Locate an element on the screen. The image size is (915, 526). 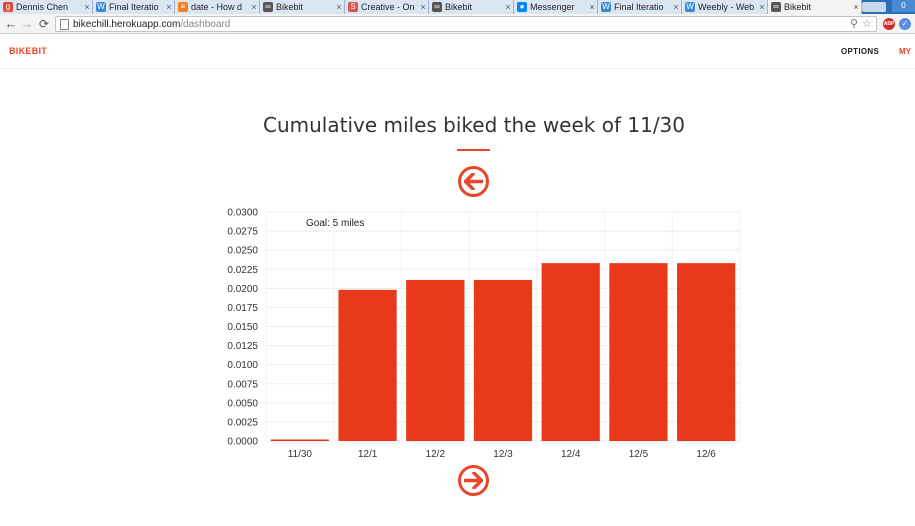
y-tick-label: 0.0075 is located at coordinates (242, 384).